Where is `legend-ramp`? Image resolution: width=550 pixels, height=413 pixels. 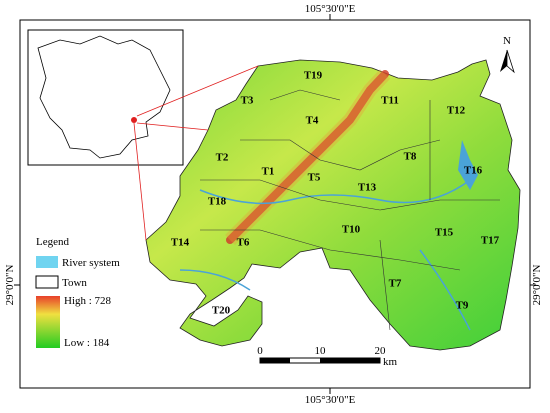
legend-ramp is located at coordinates (48, 322).